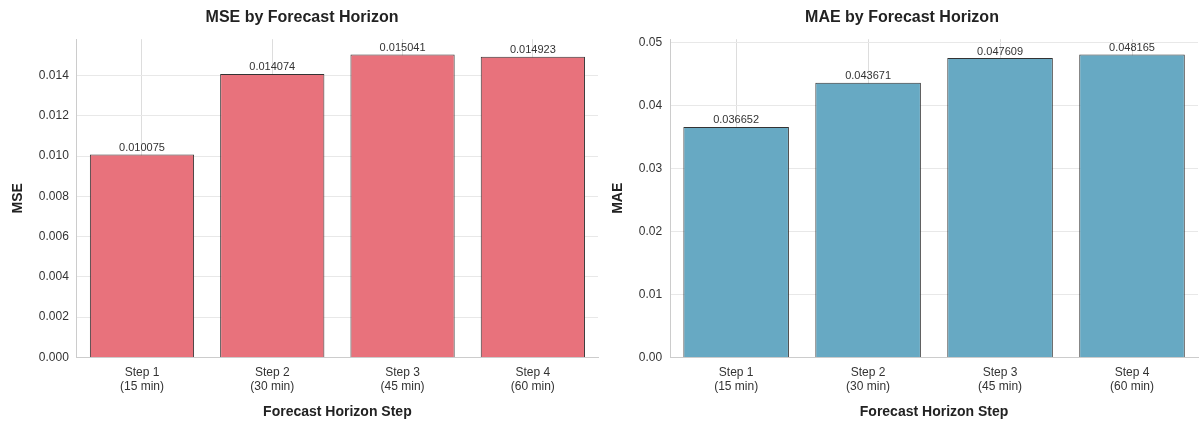 The width and height of the screenshot is (1200, 429). What do you see at coordinates (650, 105) in the screenshot?
I see `y-tick-label: 0.04` at bounding box center [650, 105].